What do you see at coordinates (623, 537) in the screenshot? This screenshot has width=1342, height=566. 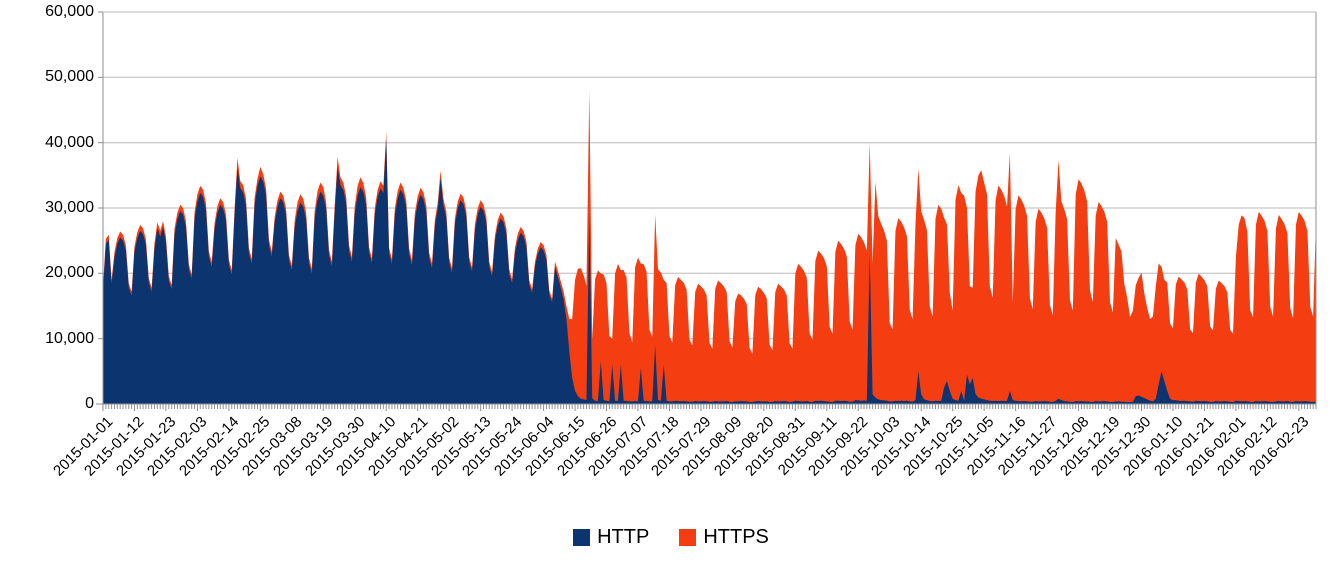 I see `legend-label-http: HTTP` at bounding box center [623, 537].